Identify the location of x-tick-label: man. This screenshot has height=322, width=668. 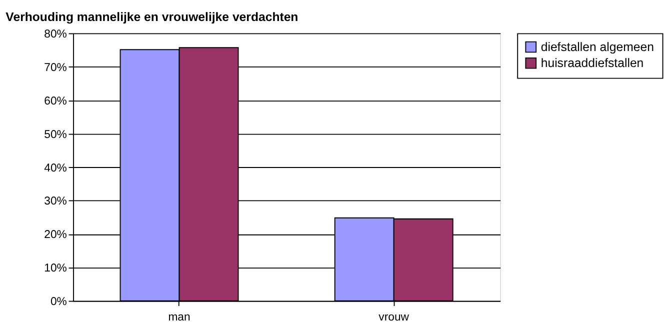
(179, 316).